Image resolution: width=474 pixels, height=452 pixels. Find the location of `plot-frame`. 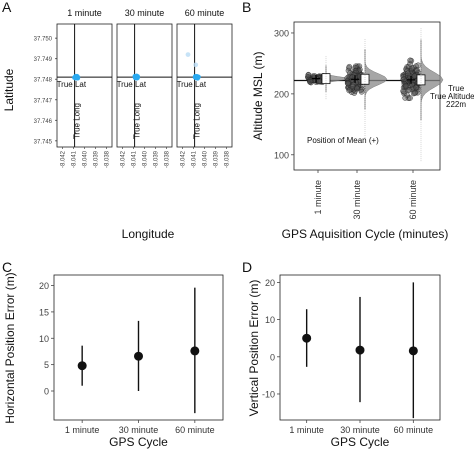

plot-frame is located at coordinates (367, 96).